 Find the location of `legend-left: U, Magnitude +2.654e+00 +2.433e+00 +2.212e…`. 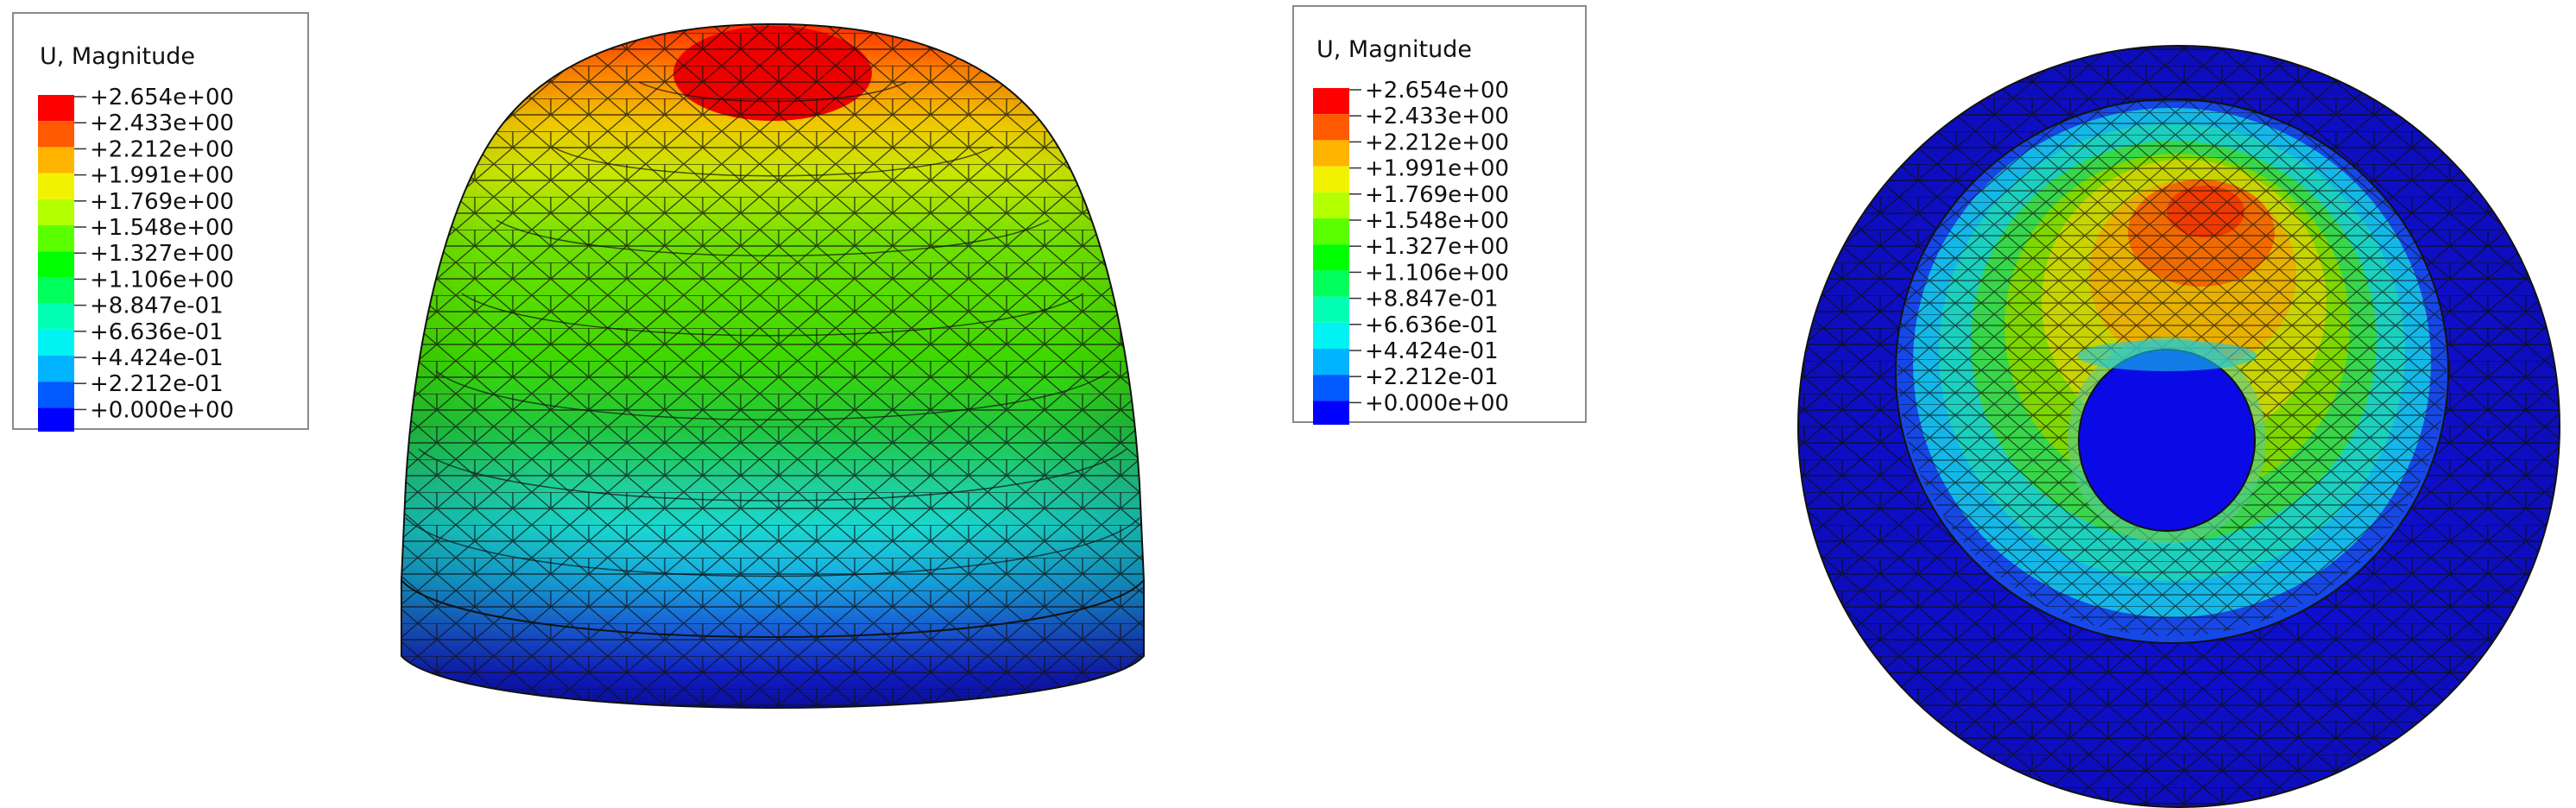

legend-left: U, Magnitude +2.654e+00 +2.433e+00 +2.212e… is located at coordinates (160, 222).